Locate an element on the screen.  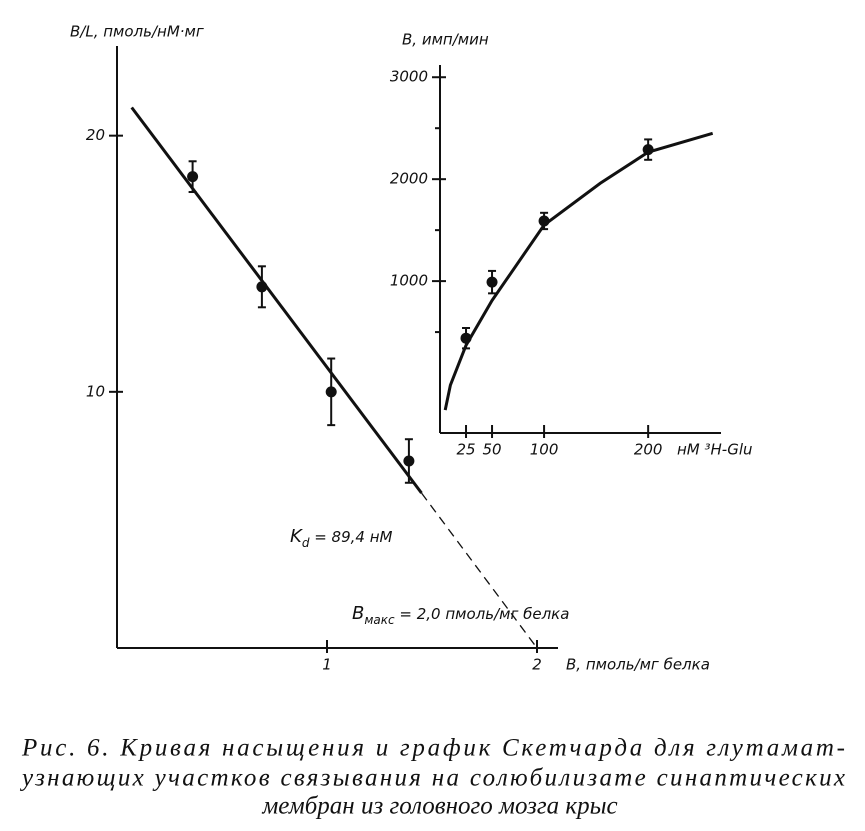
x-axis-label: нМ ³H-Glu is located at coordinates (715, 450).